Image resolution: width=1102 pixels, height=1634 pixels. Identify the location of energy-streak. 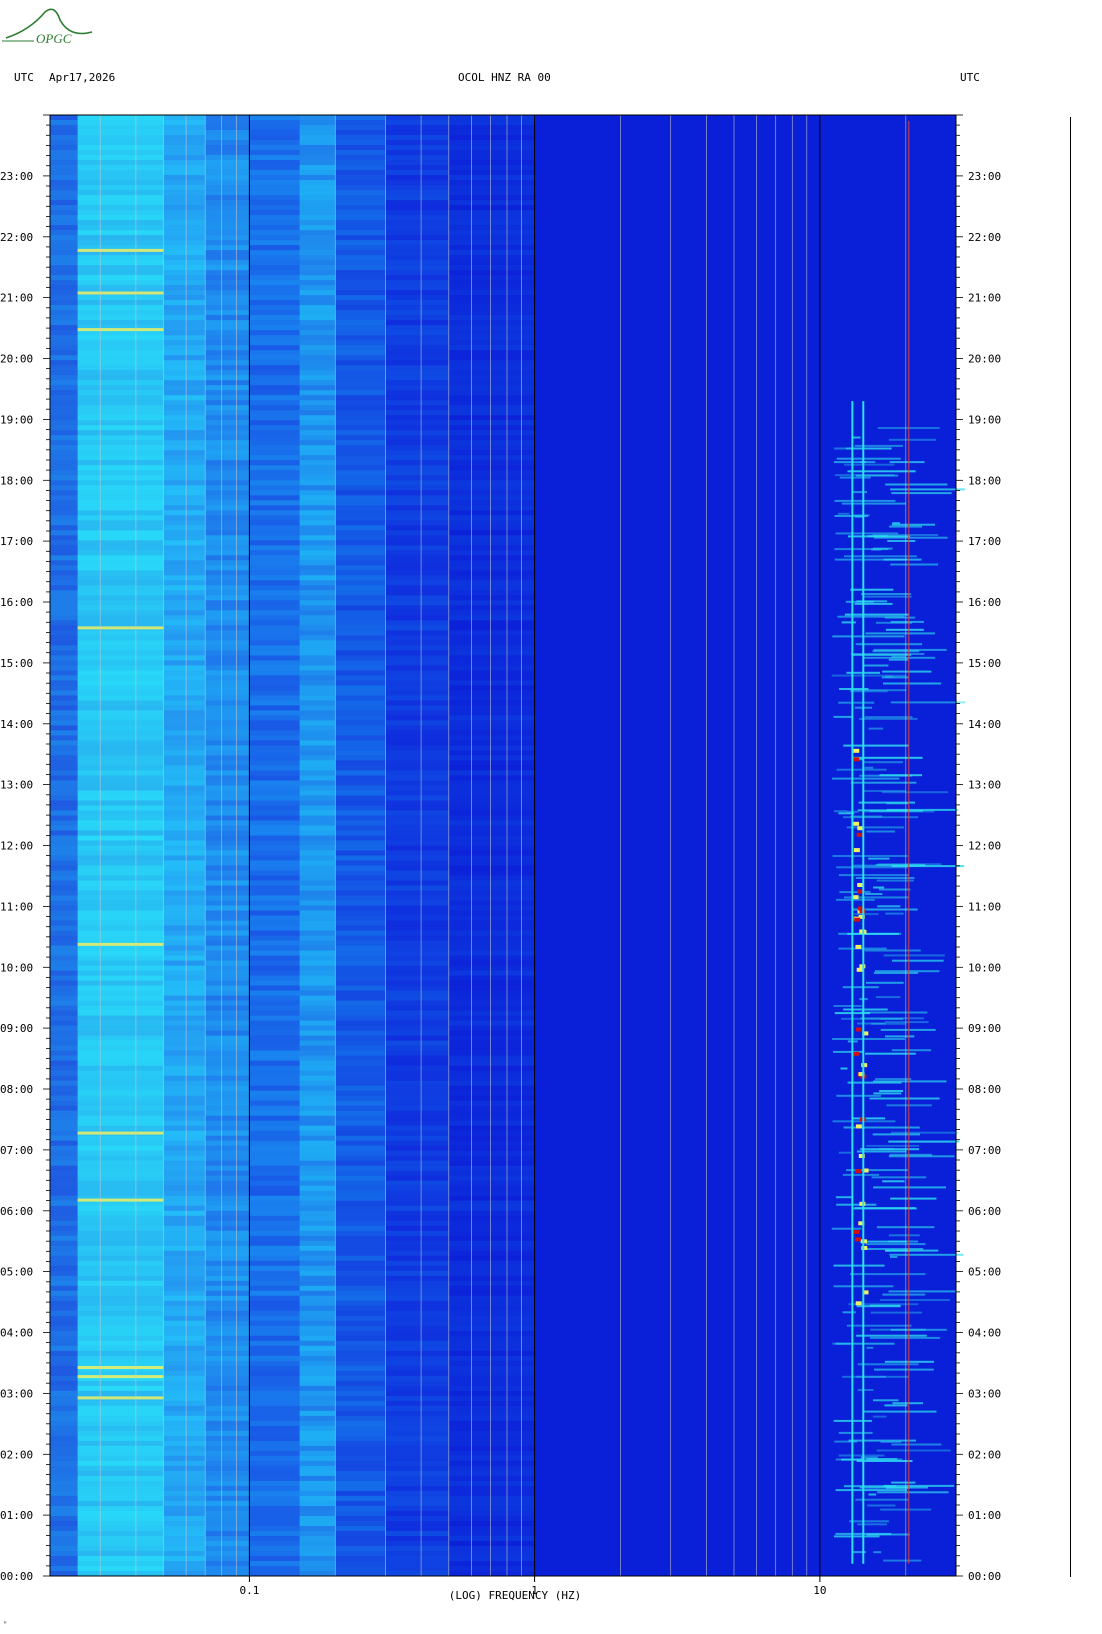
(120, 628).